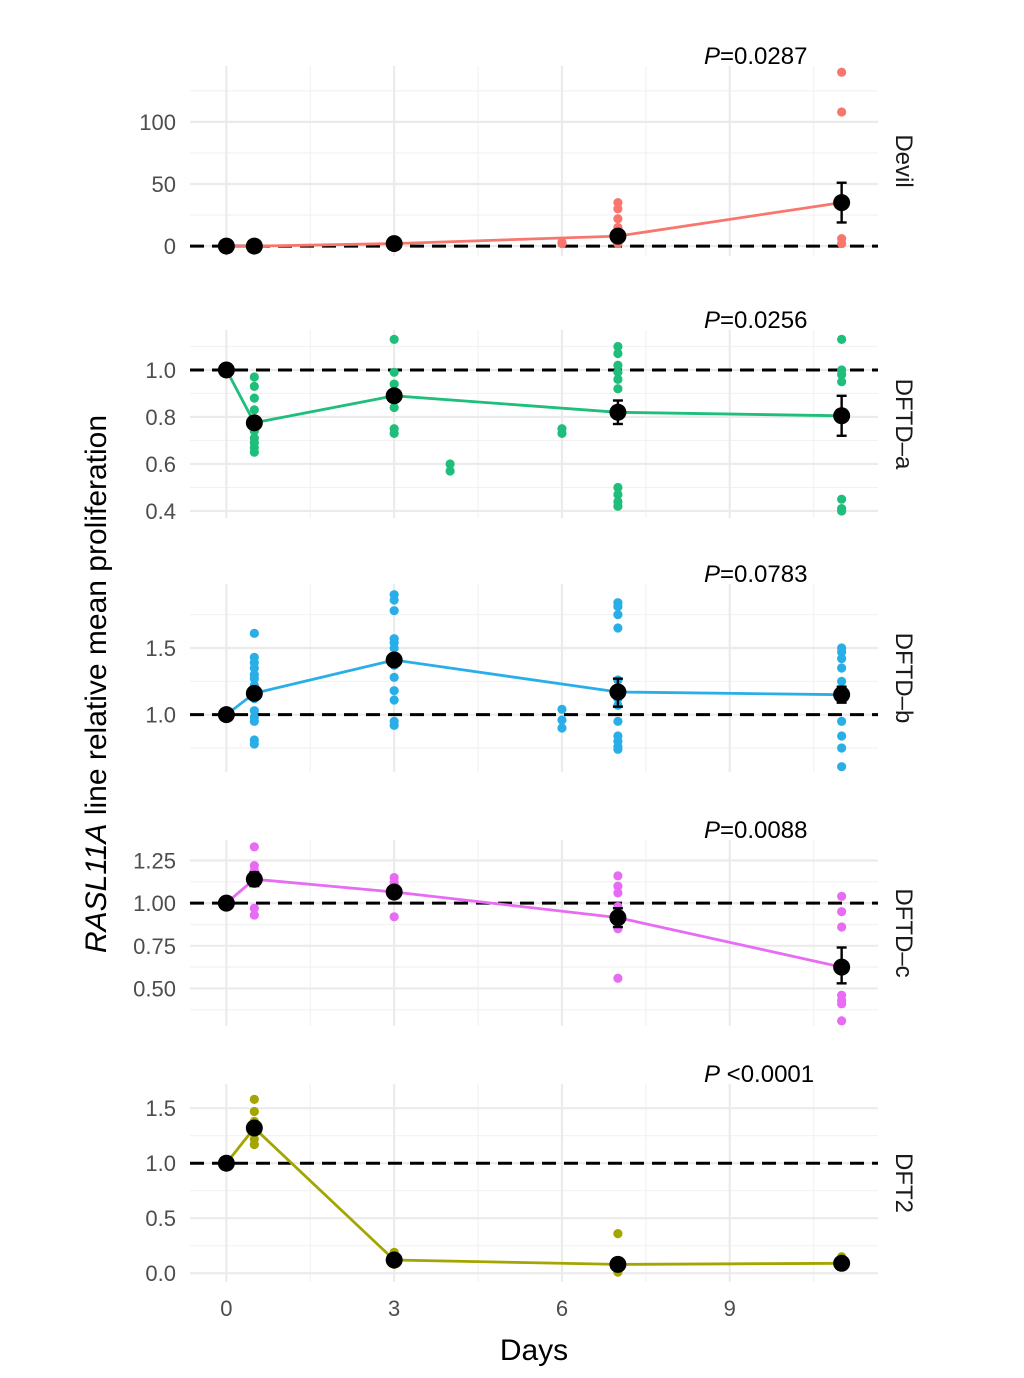 This screenshot has height=1378, width=1024. What do you see at coordinates (531, 666) in the screenshot?
I see `panel-2: 1.0 1.5 P=0.0783 DFTD–b` at bounding box center [531, 666].